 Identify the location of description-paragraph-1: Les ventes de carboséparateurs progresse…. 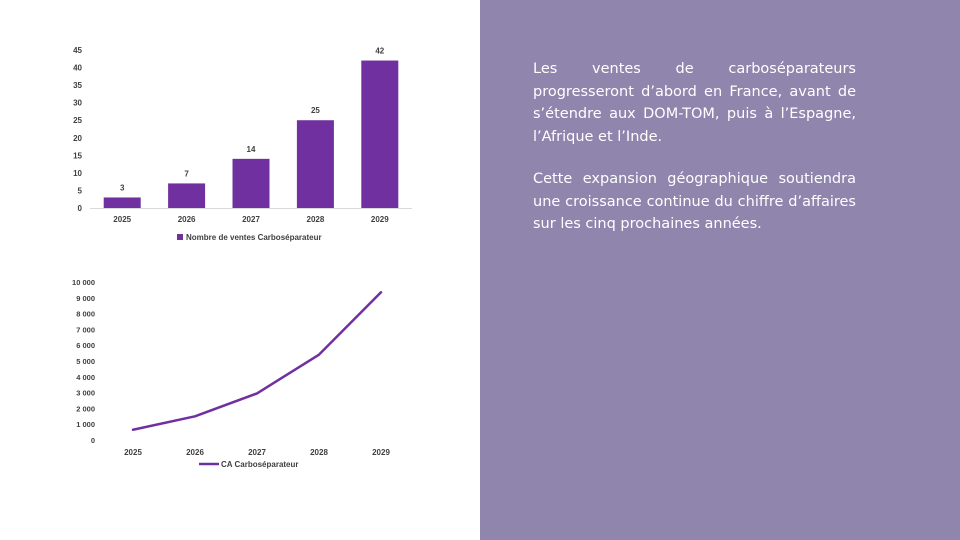
(694, 103).